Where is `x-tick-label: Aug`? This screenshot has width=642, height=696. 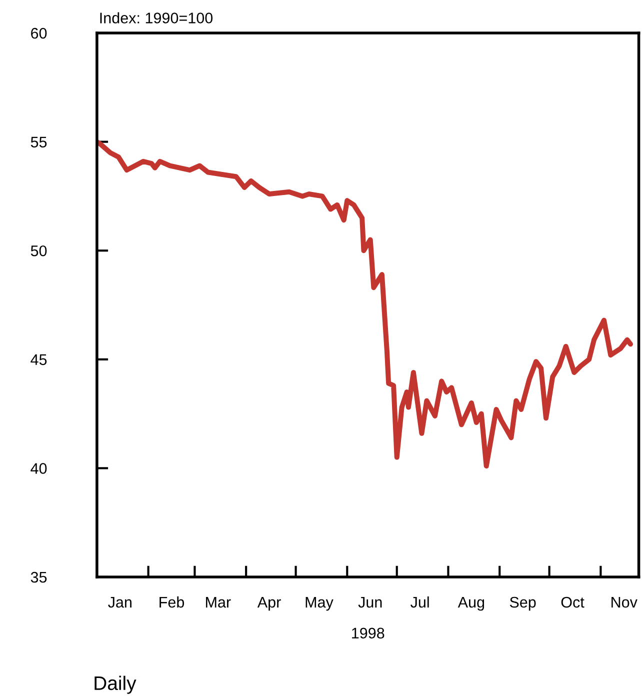
x-tick-label: Aug is located at coordinates (471, 603).